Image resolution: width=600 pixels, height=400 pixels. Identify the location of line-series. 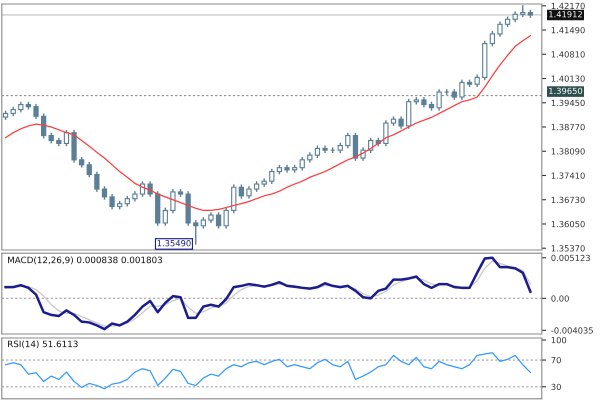
(268, 371).